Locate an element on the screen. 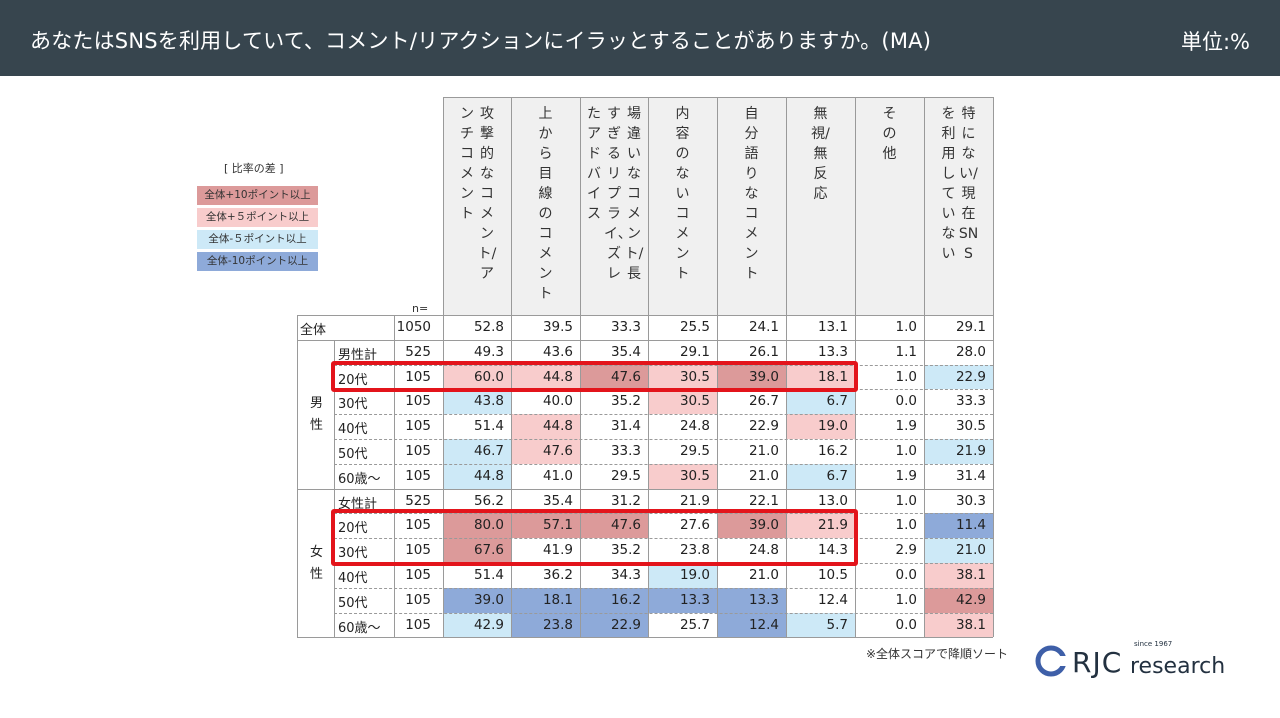 The width and height of the screenshot is (1280, 718). data-value: 39.5 is located at coordinates (557, 327).